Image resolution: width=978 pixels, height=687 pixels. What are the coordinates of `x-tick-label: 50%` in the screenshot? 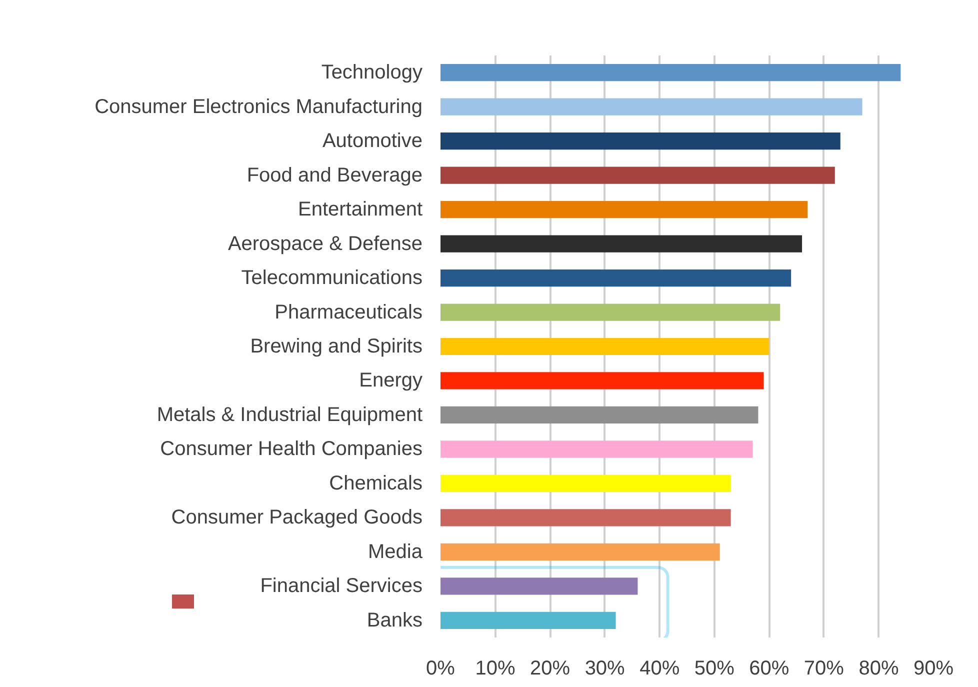 It's located at (714, 669).